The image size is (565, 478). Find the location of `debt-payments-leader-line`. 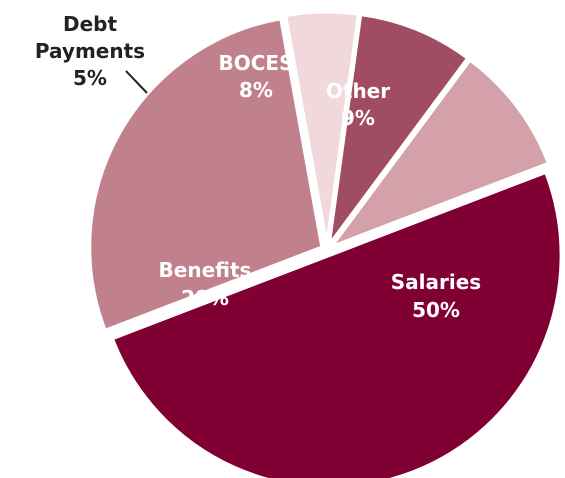

debt-payments-leader-line is located at coordinates (136, 82).